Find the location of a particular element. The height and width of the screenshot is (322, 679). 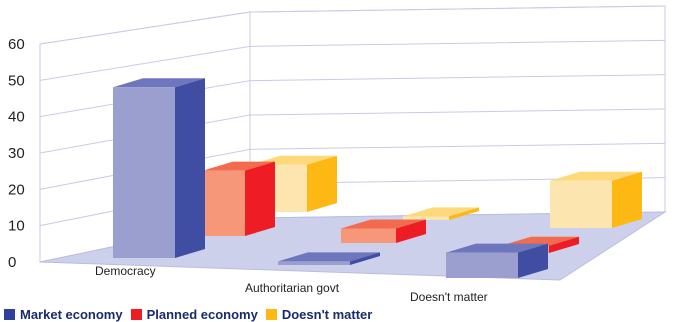

legend-item: Planned economy is located at coordinates (194, 314).